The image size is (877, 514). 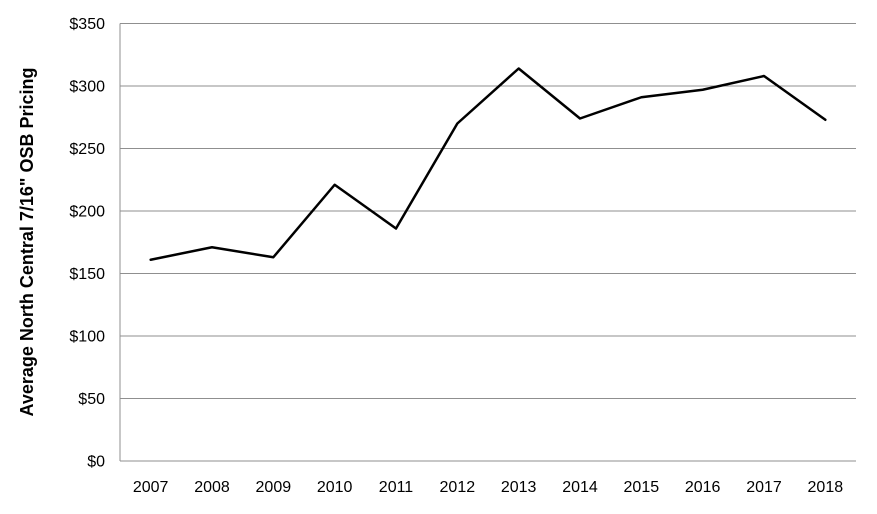 I want to click on x-tick-label: 2011, so click(x=396, y=487).